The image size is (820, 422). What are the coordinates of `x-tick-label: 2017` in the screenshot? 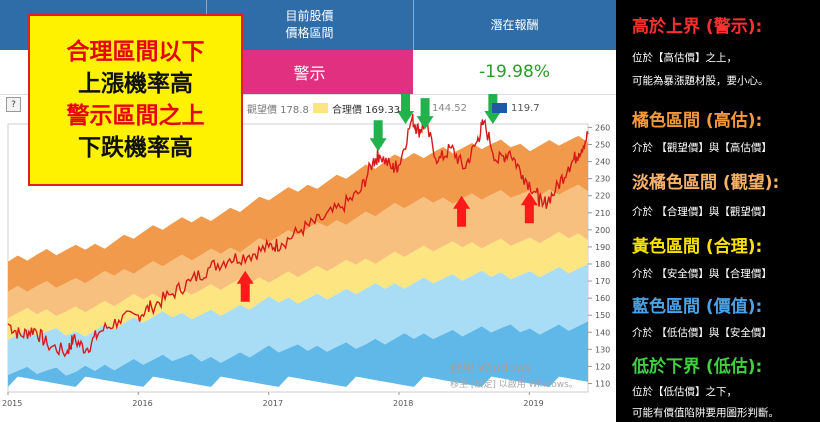 It's located at (273, 403).